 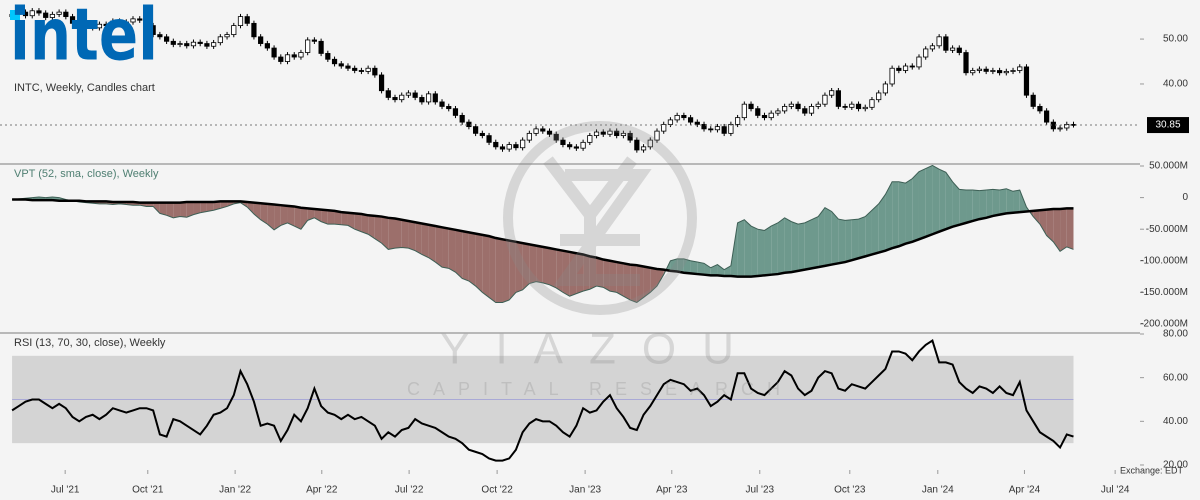 I want to click on rsi-title: RSI (13, 70, 30, close), Weekly, so click(x=90, y=343).